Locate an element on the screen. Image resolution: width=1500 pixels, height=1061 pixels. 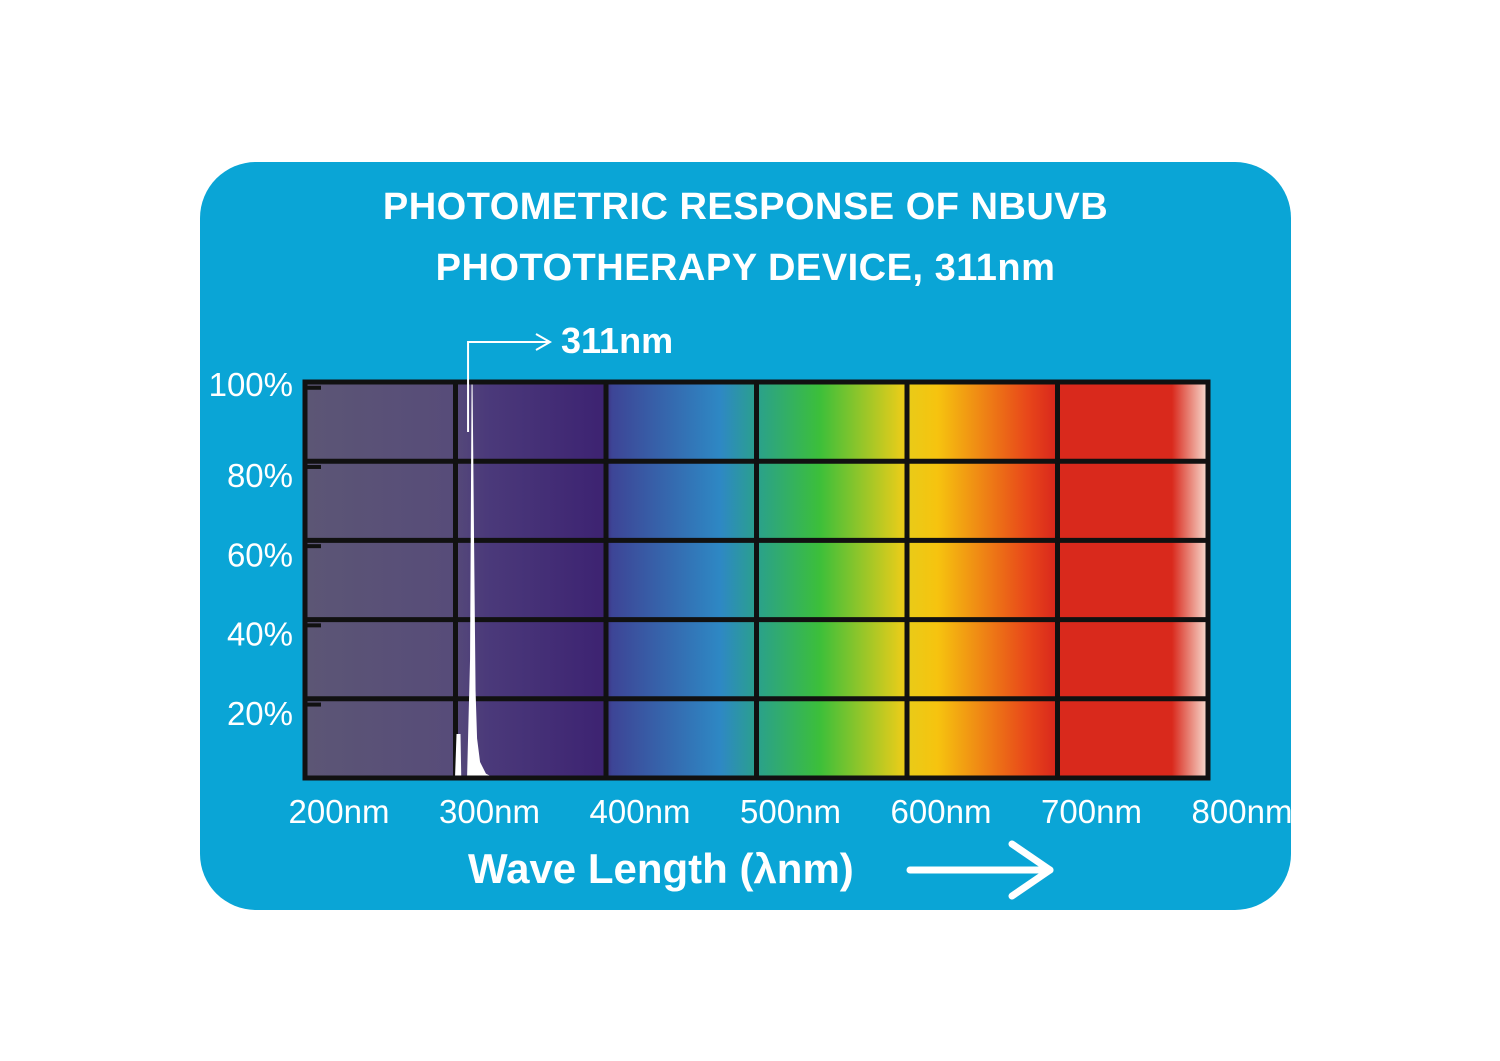
y-tick-marks is located at coordinates (313, 546).